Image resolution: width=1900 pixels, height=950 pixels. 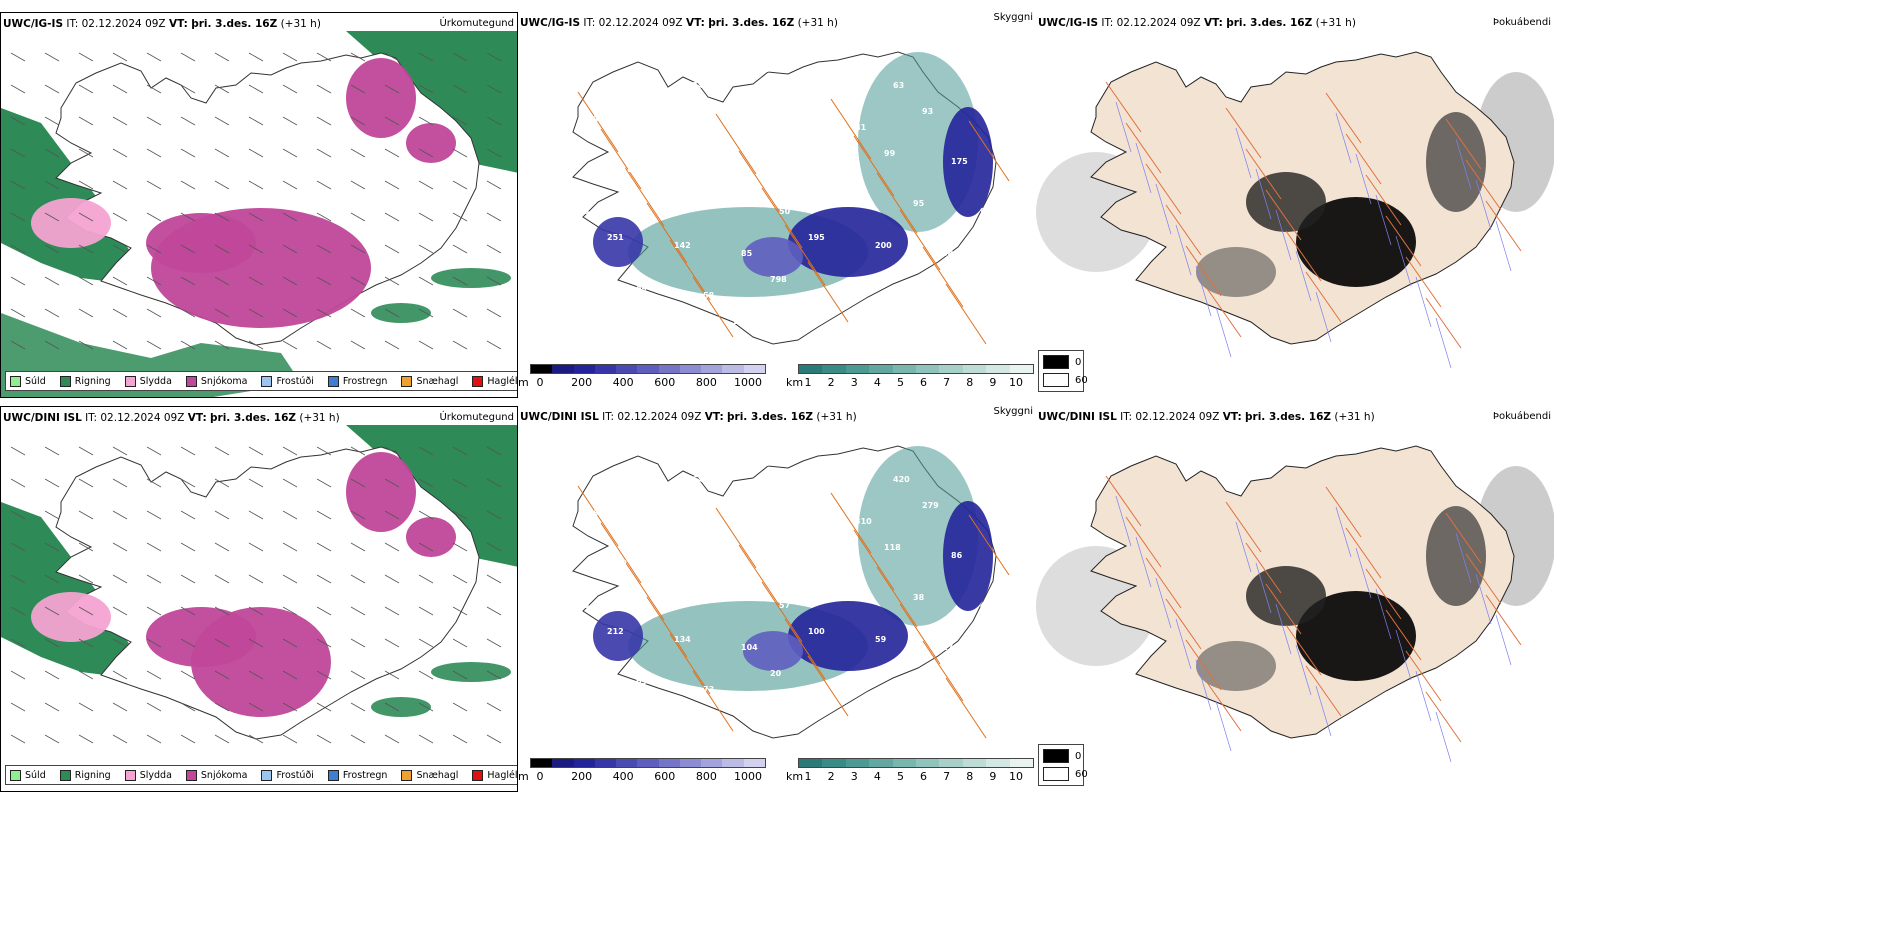 What do you see at coordinates (1456, 162) in the screenshot?
I see `fog-area` at bounding box center [1456, 162].